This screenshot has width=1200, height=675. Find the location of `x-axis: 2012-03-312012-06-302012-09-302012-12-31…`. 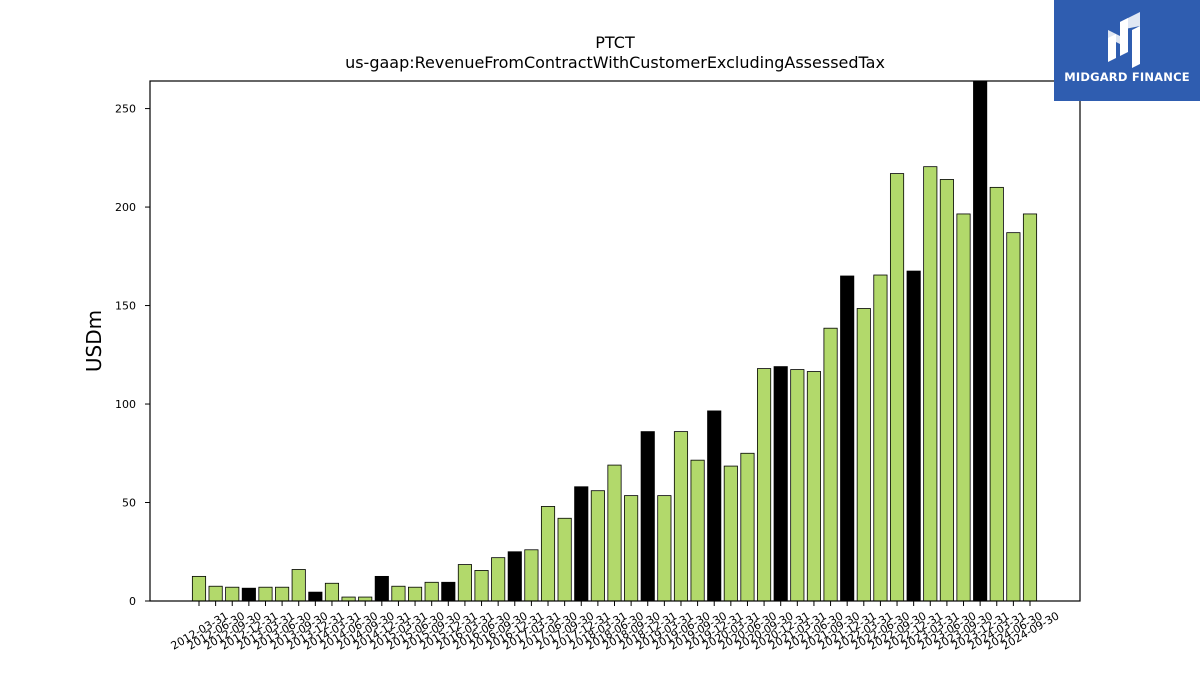

x-axis: 2012-03-312012-06-302012-09-302012-12-31… is located at coordinates (615, 627).